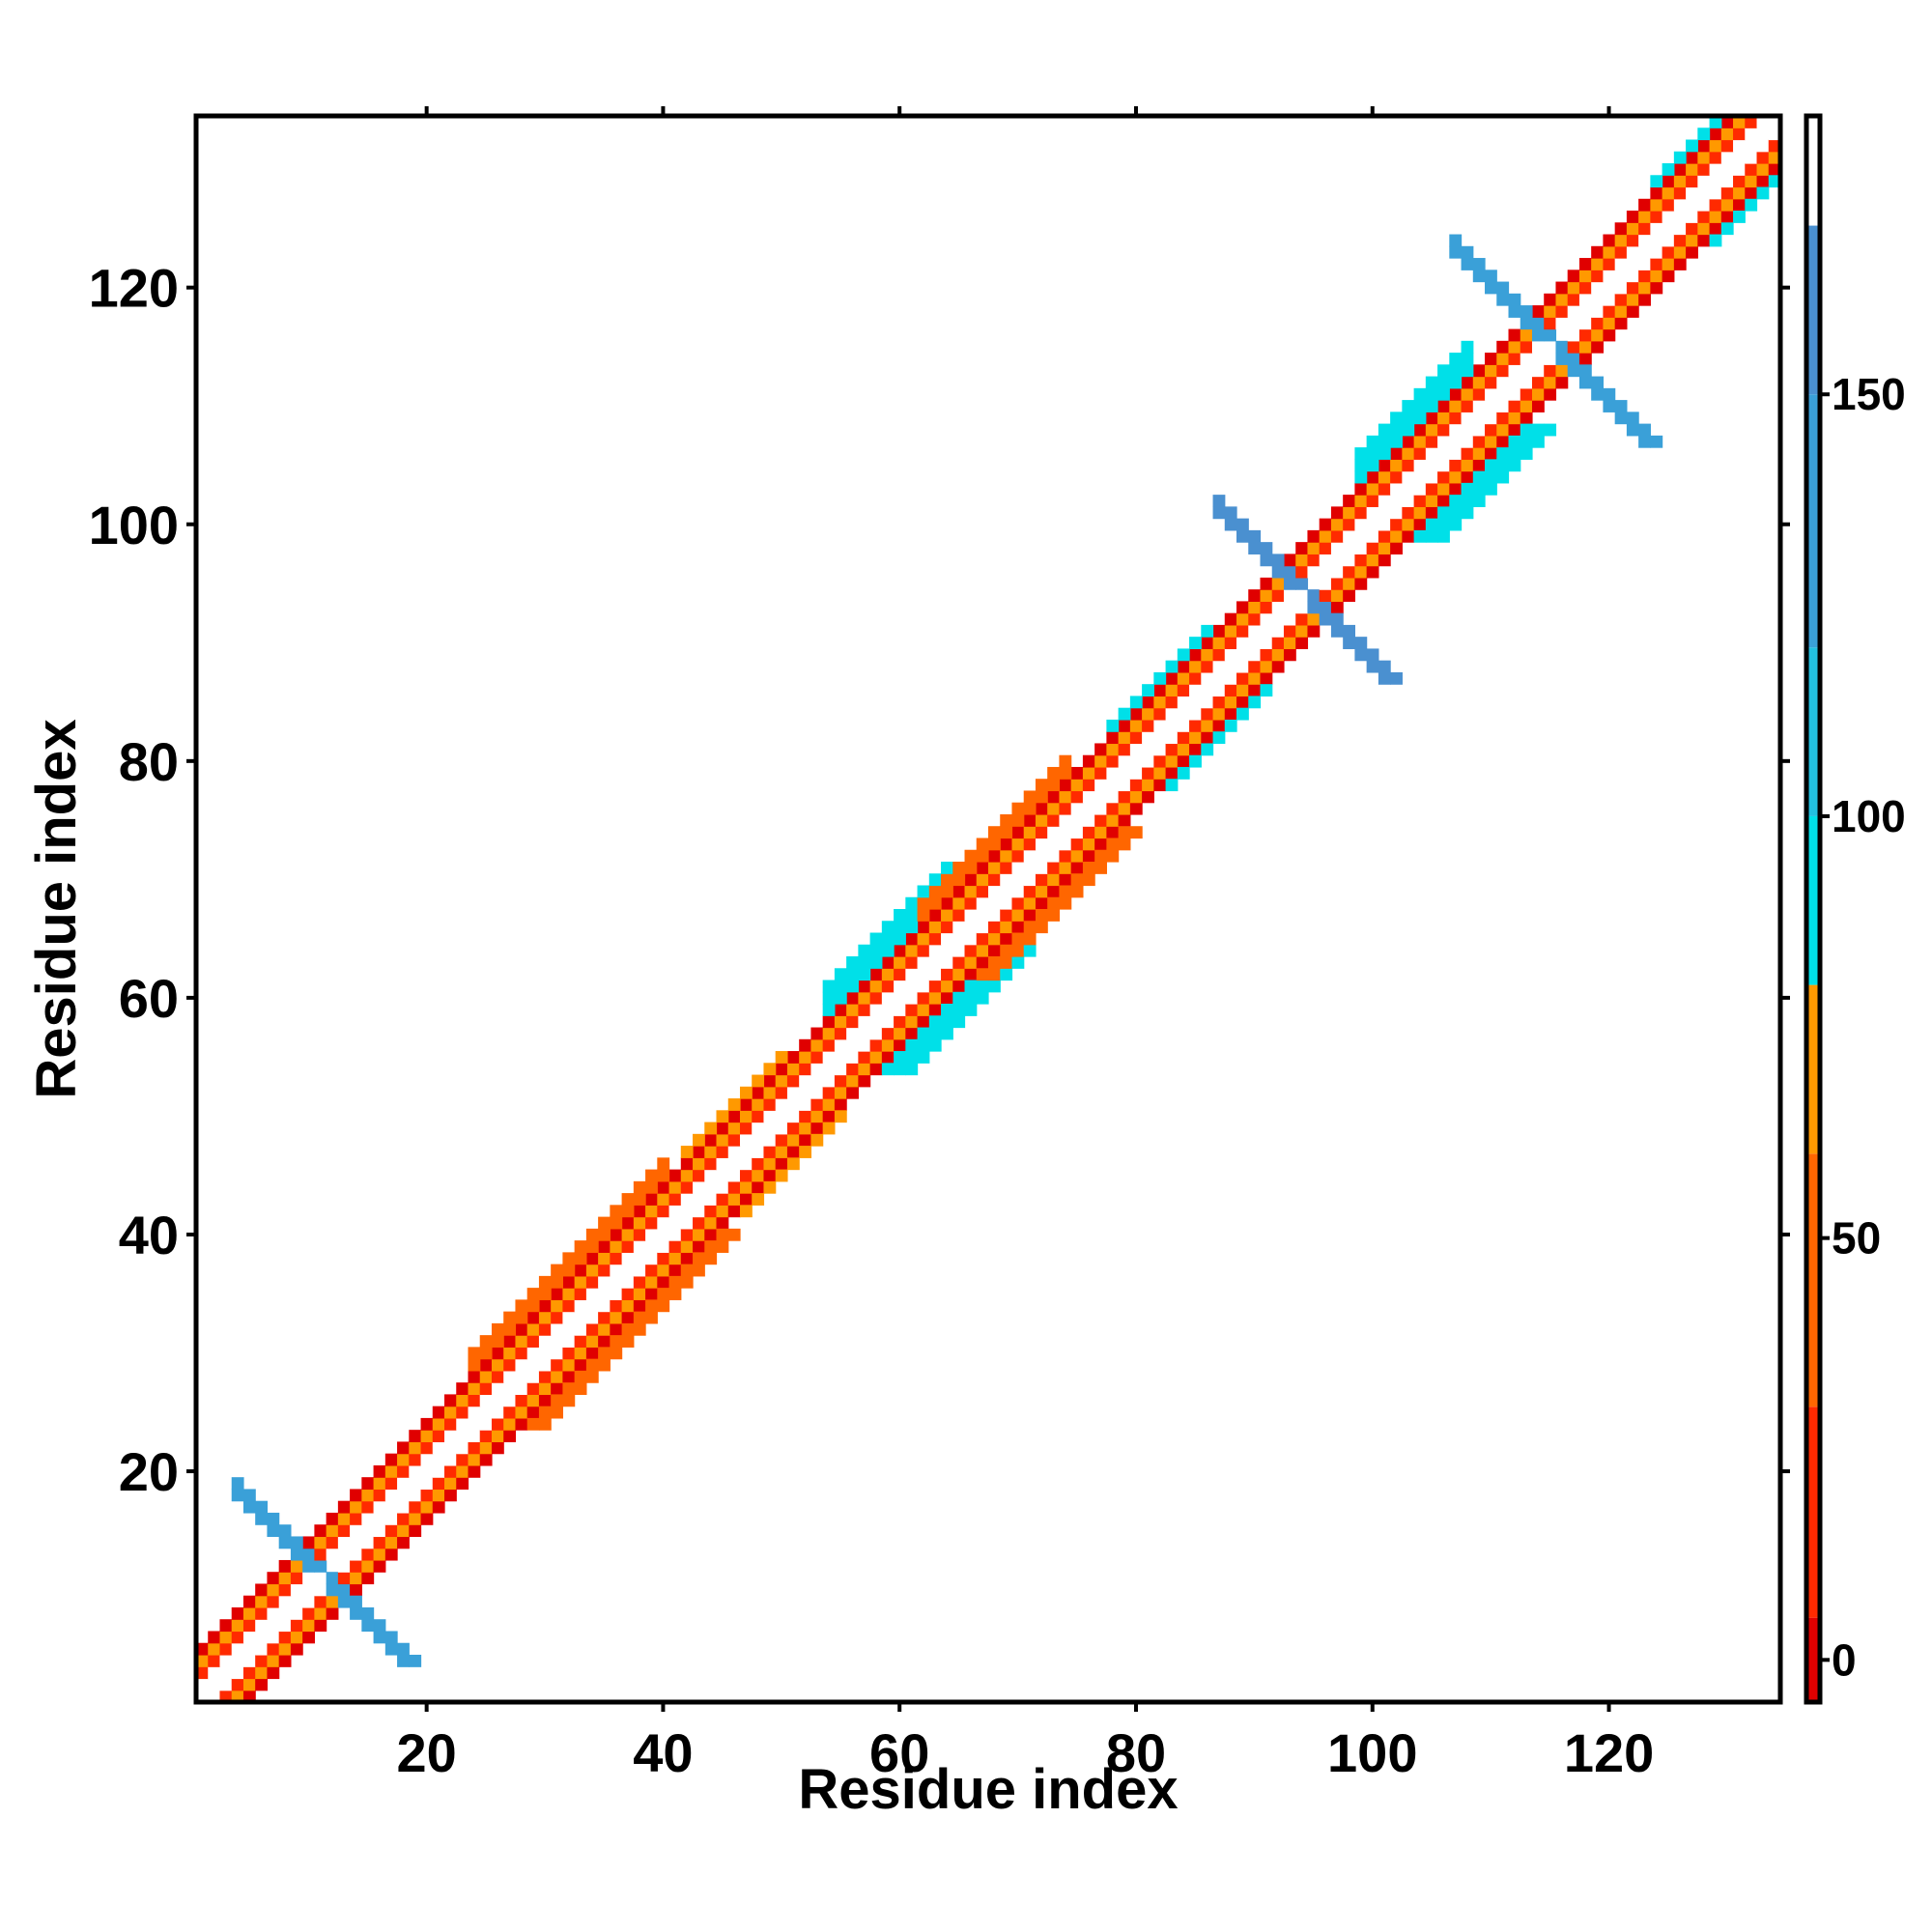 This screenshot has height=1932, width=1932. What do you see at coordinates (134, 288) in the screenshot?
I see `y-tick-label: 120` at bounding box center [134, 288].